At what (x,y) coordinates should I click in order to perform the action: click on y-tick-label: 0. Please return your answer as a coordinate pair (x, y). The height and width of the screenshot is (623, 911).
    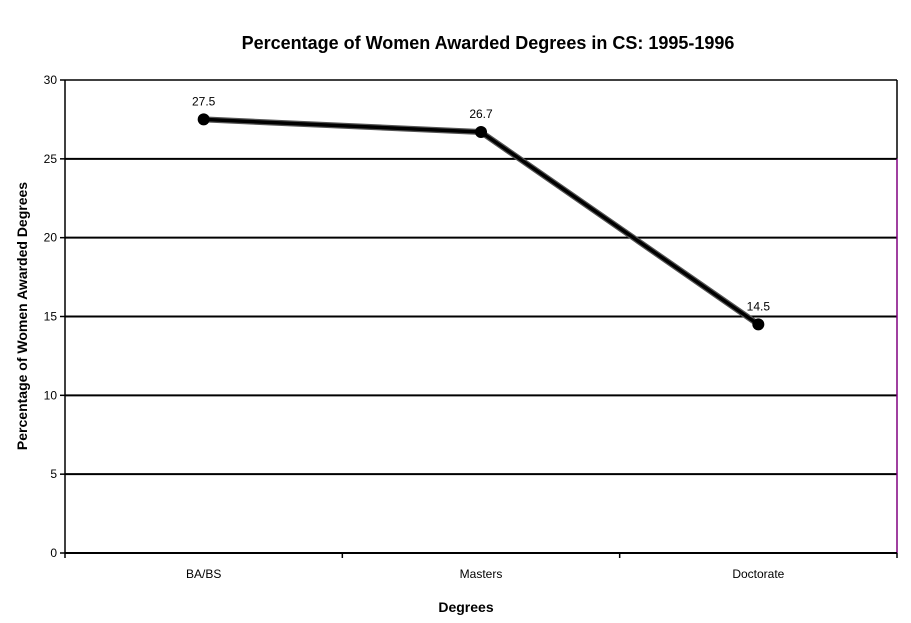
    Looking at the image, I should click on (53, 553).